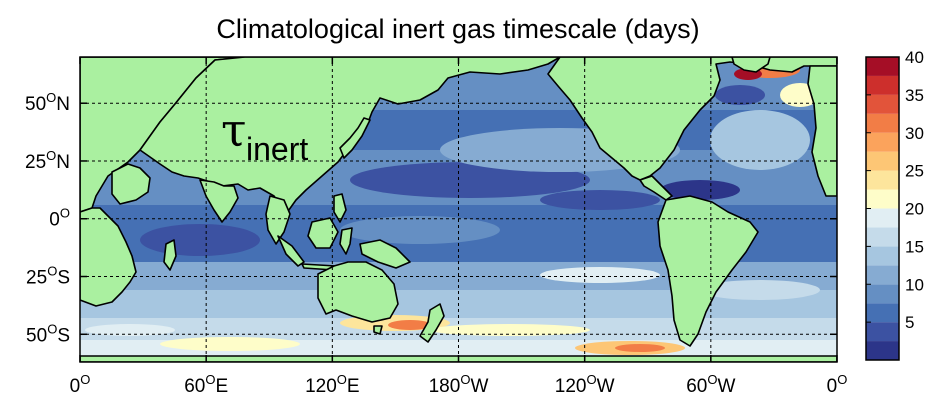  What do you see at coordinates (914, 57) in the screenshot?
I see `colorbar-label-7: 40` at bounding box center [914, 57].